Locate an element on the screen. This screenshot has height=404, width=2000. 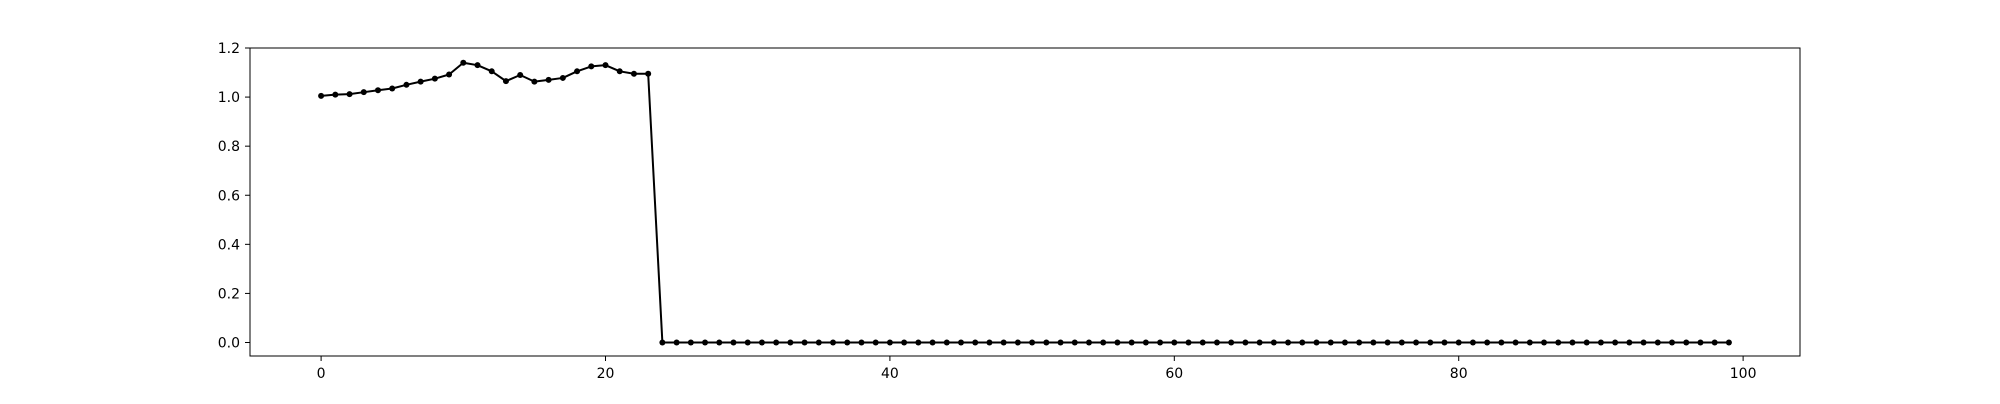
y-tick-label: 0.4 is located at coordinates (229, 245).